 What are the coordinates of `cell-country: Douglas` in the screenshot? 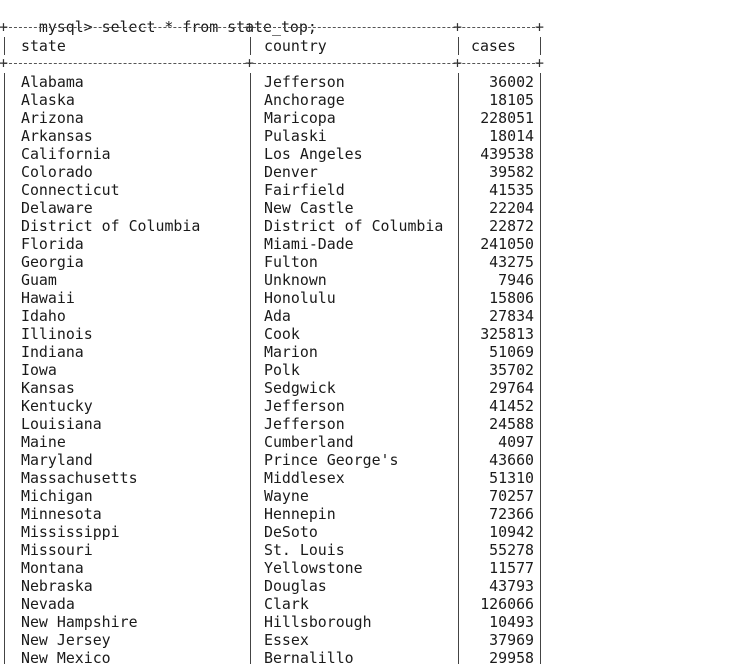 It's located at (295, 586).